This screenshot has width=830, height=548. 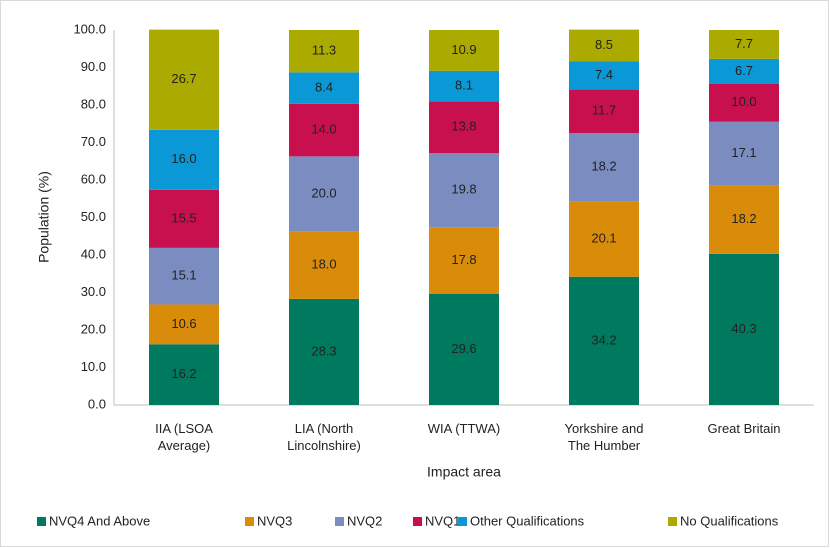 I want to click on x-tick-label: Yorkshire and The Humber, so click(x=603, y=437).